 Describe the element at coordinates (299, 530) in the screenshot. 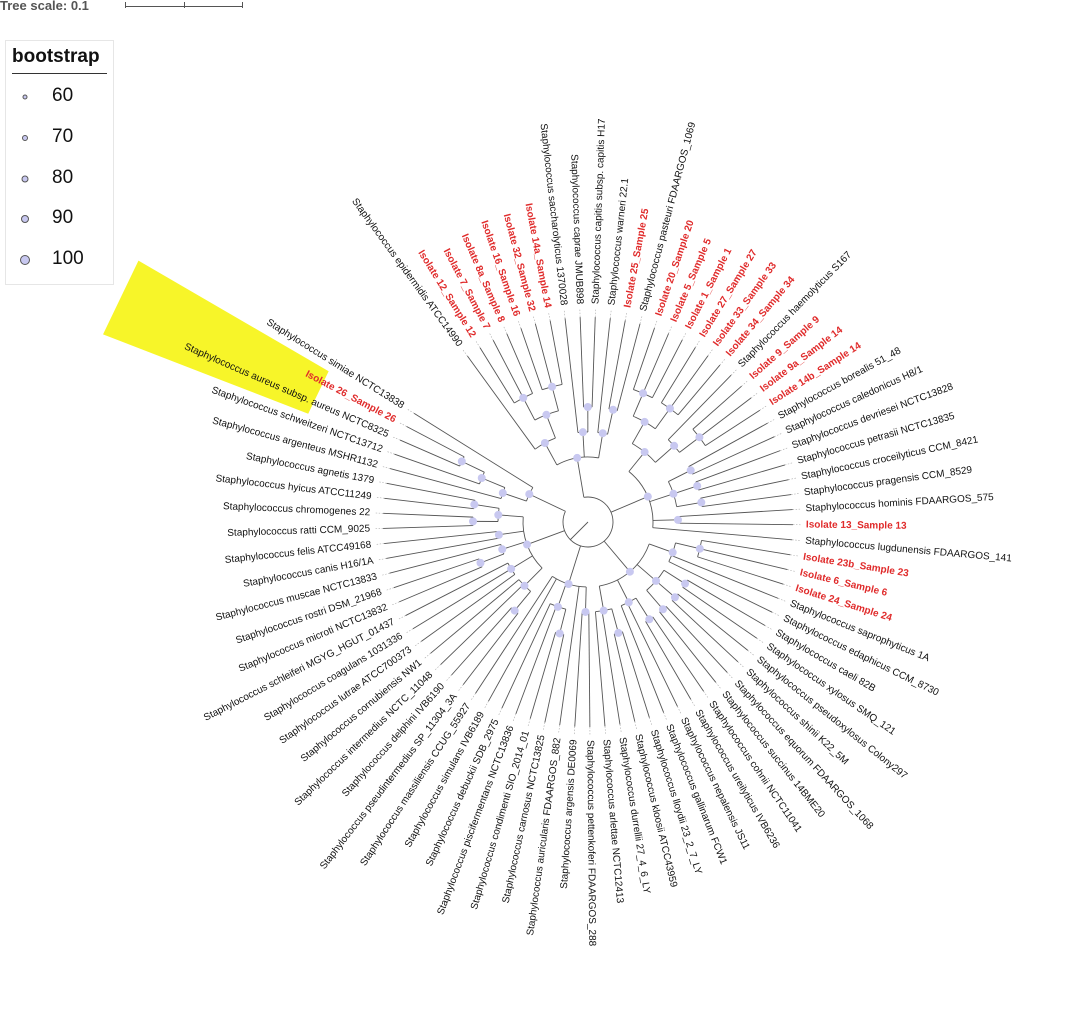

I see `species-label: Staphylococcus ratti CCM_9025` at that location.